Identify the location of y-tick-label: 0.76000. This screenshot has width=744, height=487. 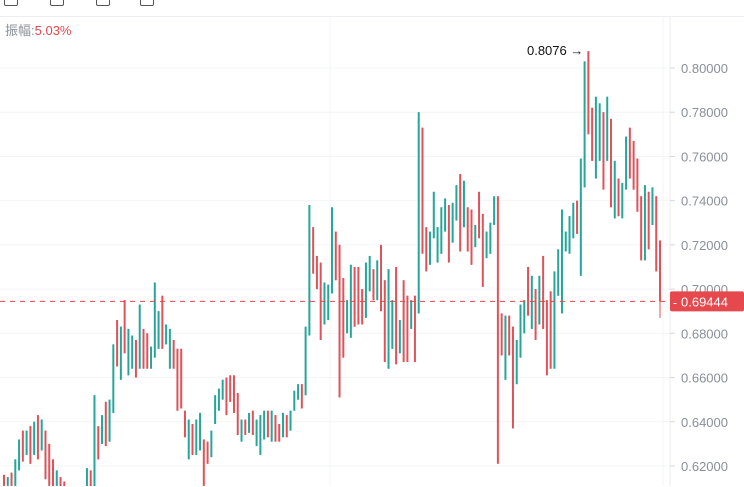
(704, 156).